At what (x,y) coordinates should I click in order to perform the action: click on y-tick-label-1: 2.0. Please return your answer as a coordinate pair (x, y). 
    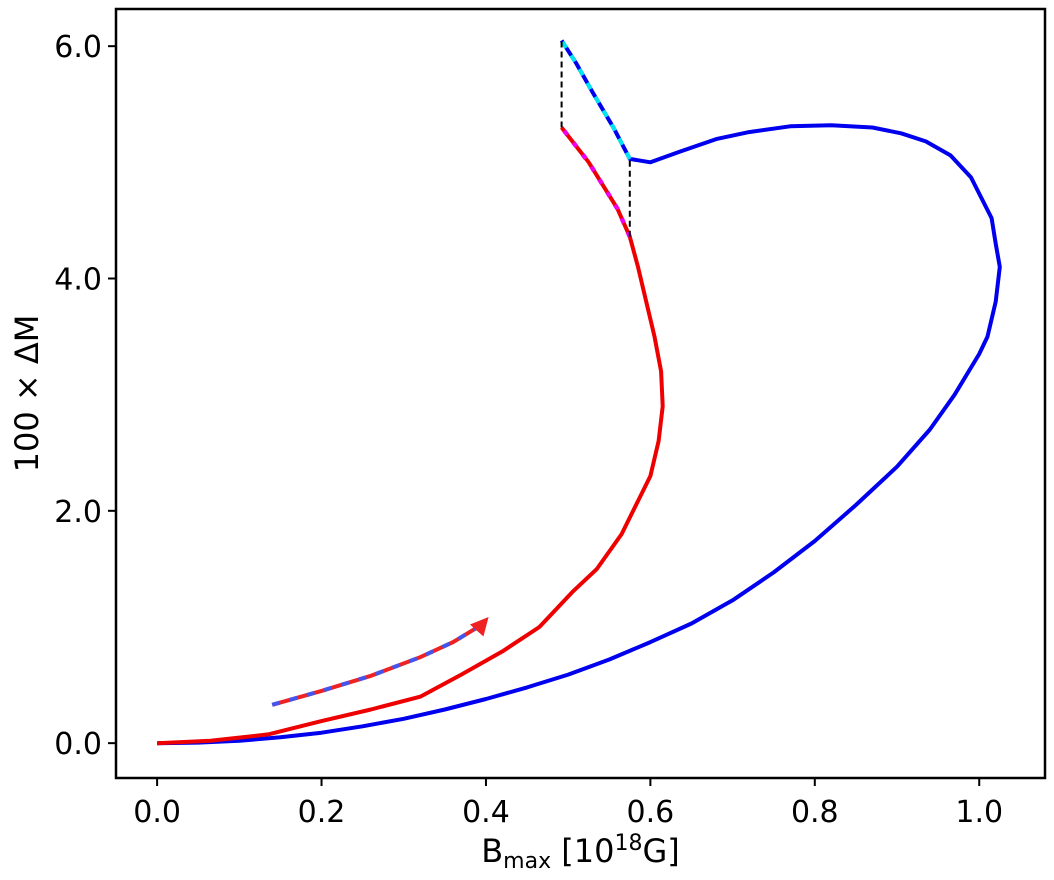
    Looking at the image, I should click on (78, 512).